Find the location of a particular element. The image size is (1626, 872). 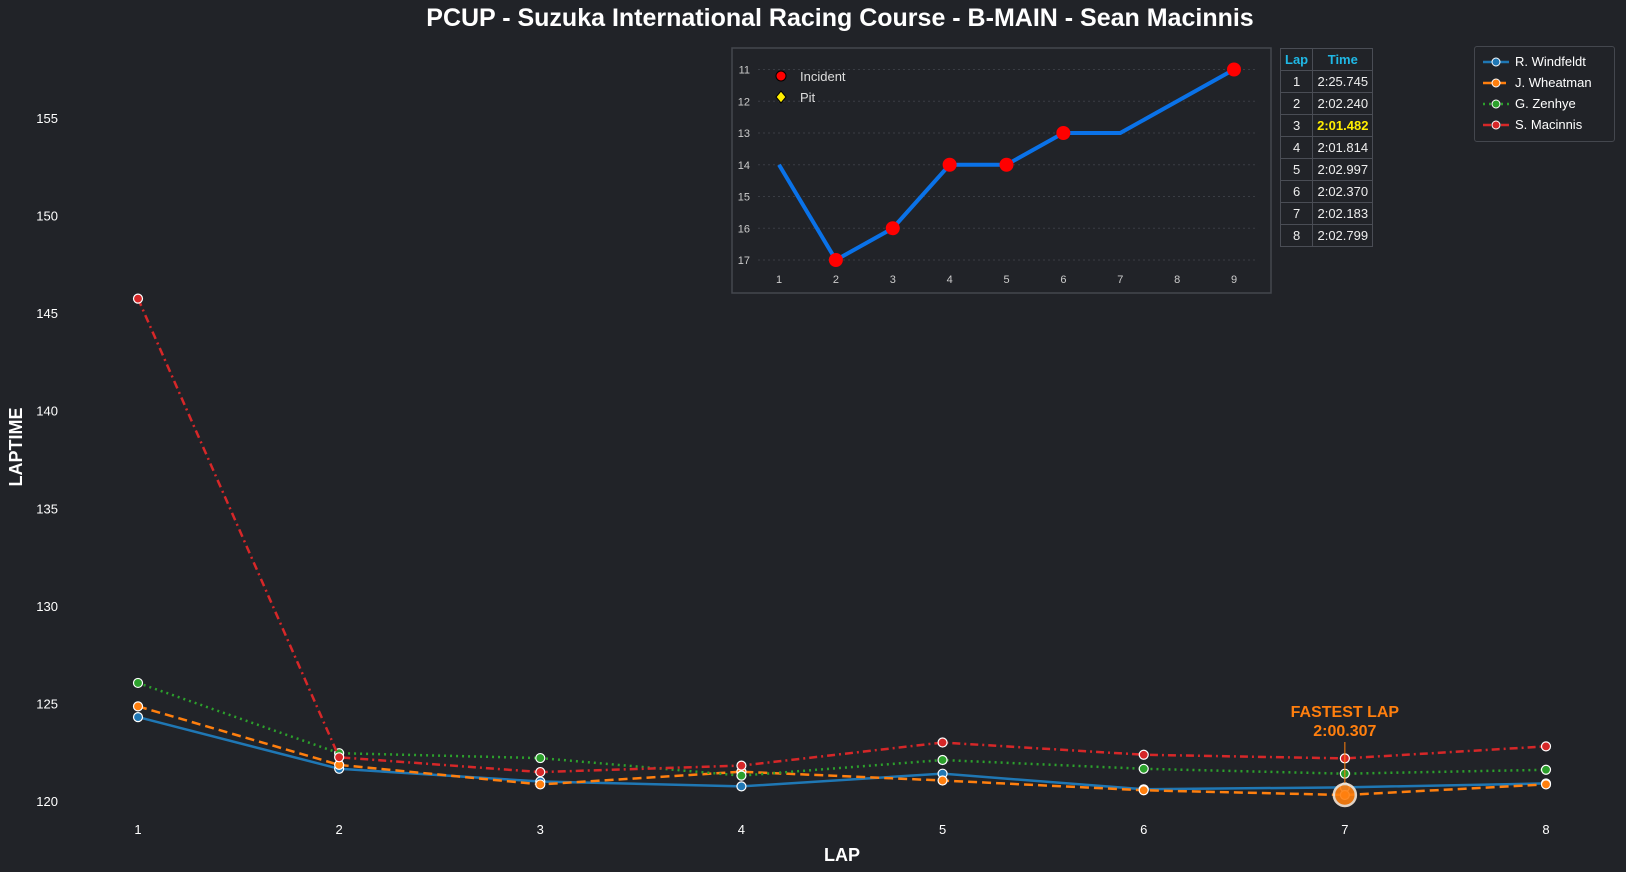

lap-time-cell: 2:02.370 is located at coordinates (1343, 191).